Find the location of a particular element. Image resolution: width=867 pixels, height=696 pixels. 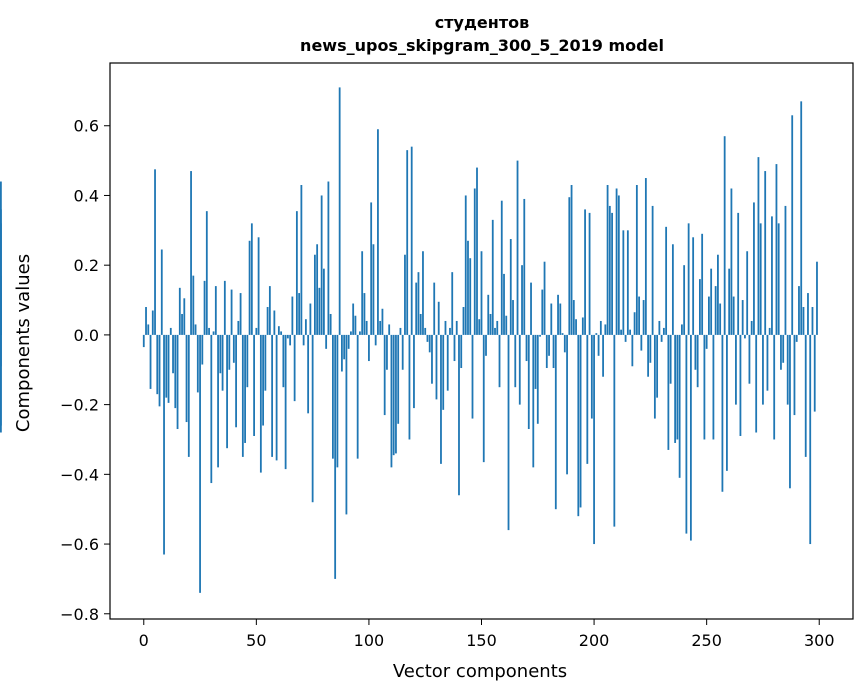

y-tick-label: −0.6 is located at coordinates (79, 544).